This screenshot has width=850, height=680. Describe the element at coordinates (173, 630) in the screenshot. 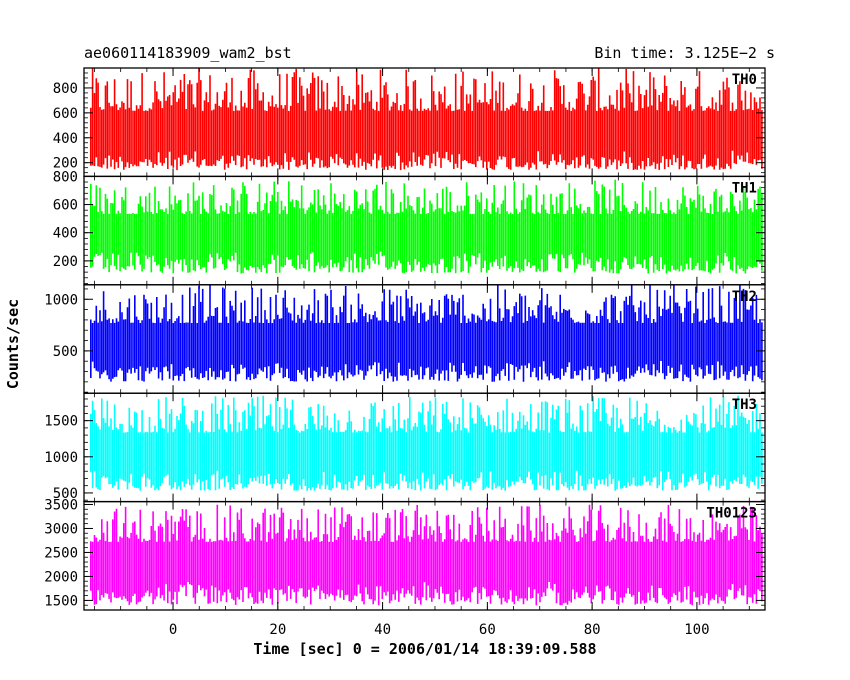

I see `x-tick-label: 0` at that location.